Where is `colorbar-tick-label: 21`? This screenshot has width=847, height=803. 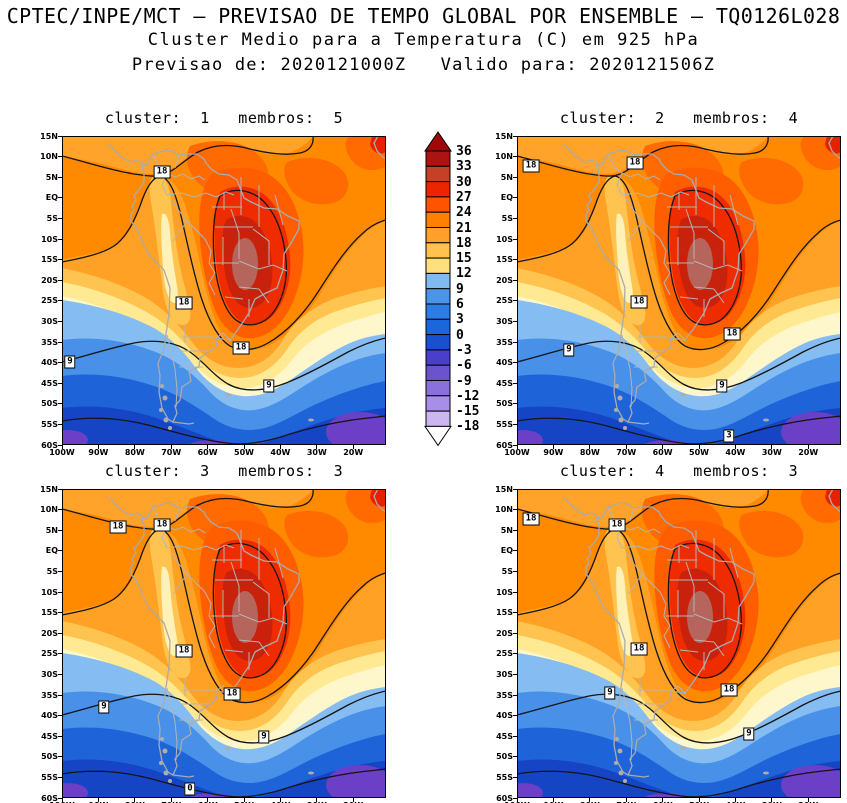
colorbar-tick-label: 21 is located at coordinates (464, 228).